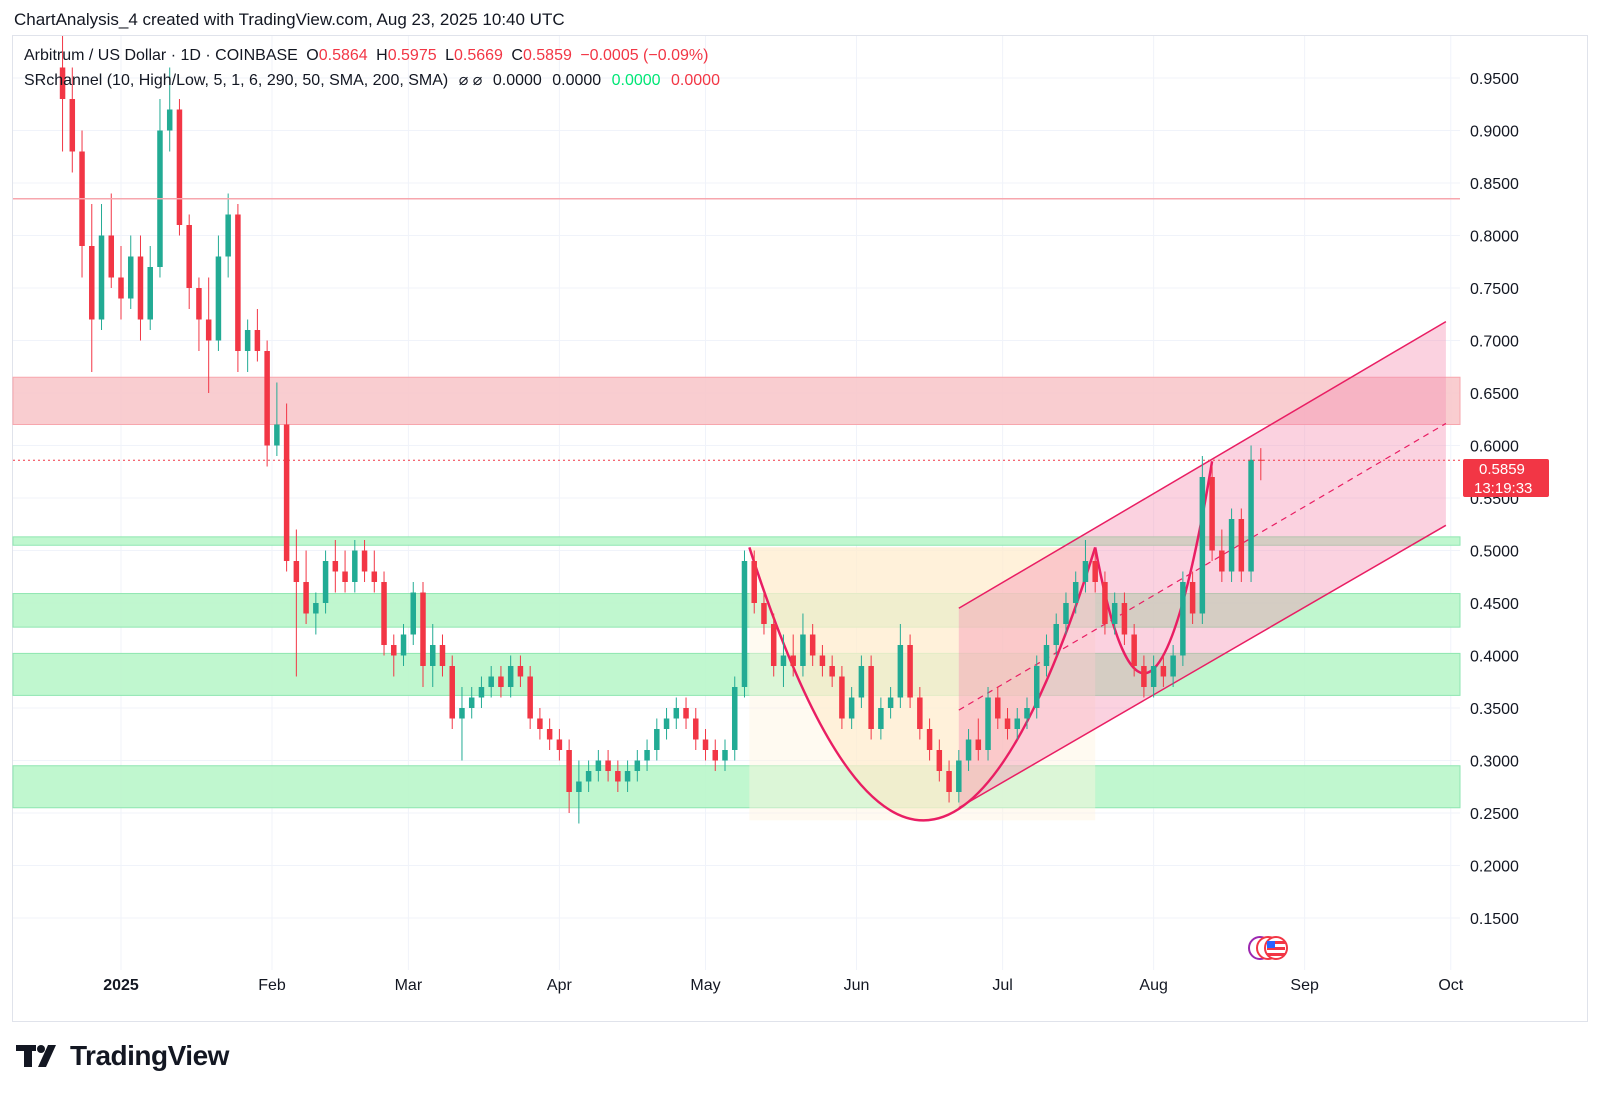  I want to click on time-tick-label: Apr, so click(560, 985).